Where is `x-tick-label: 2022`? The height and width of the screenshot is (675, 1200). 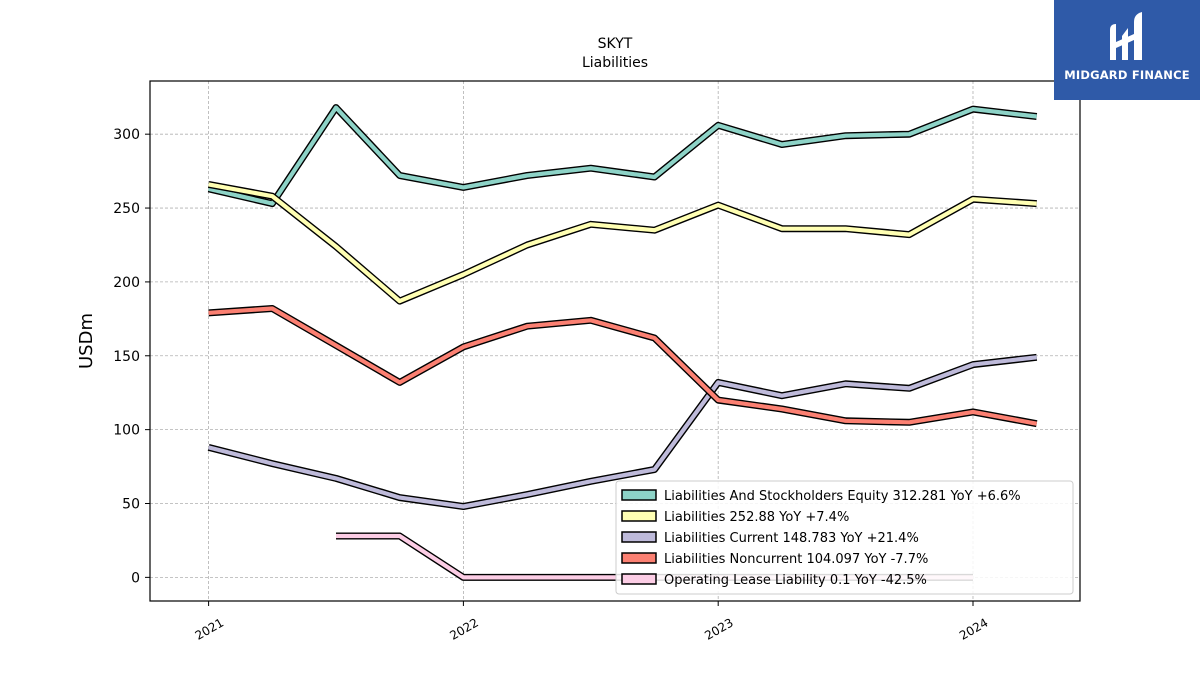
x-tick-label: 2022 is located at coordinates (463, 628).